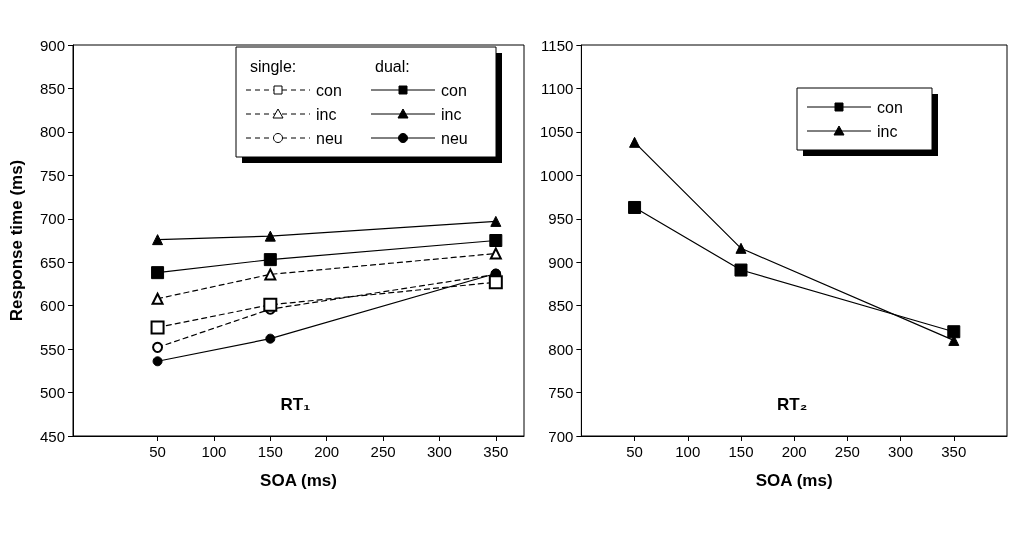 The height and width of the screenshot is (544, 1033). Describe the element at coordinates (556, 175) in the screenshot. I see `y-tick-label: 1000` at that location.